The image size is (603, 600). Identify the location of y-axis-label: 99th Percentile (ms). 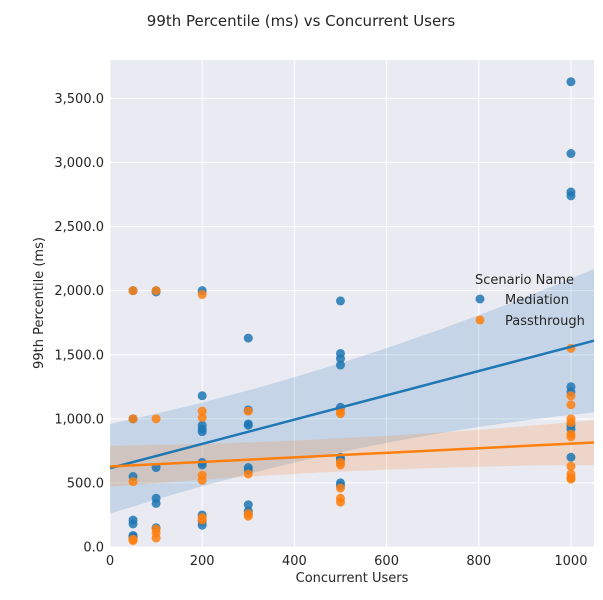
(39, 303).